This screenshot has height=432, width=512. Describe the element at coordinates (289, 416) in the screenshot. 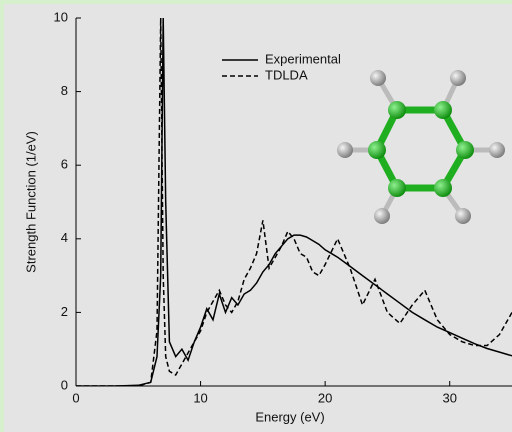

I see `x-axis-label: Energy (eV)` at that location.